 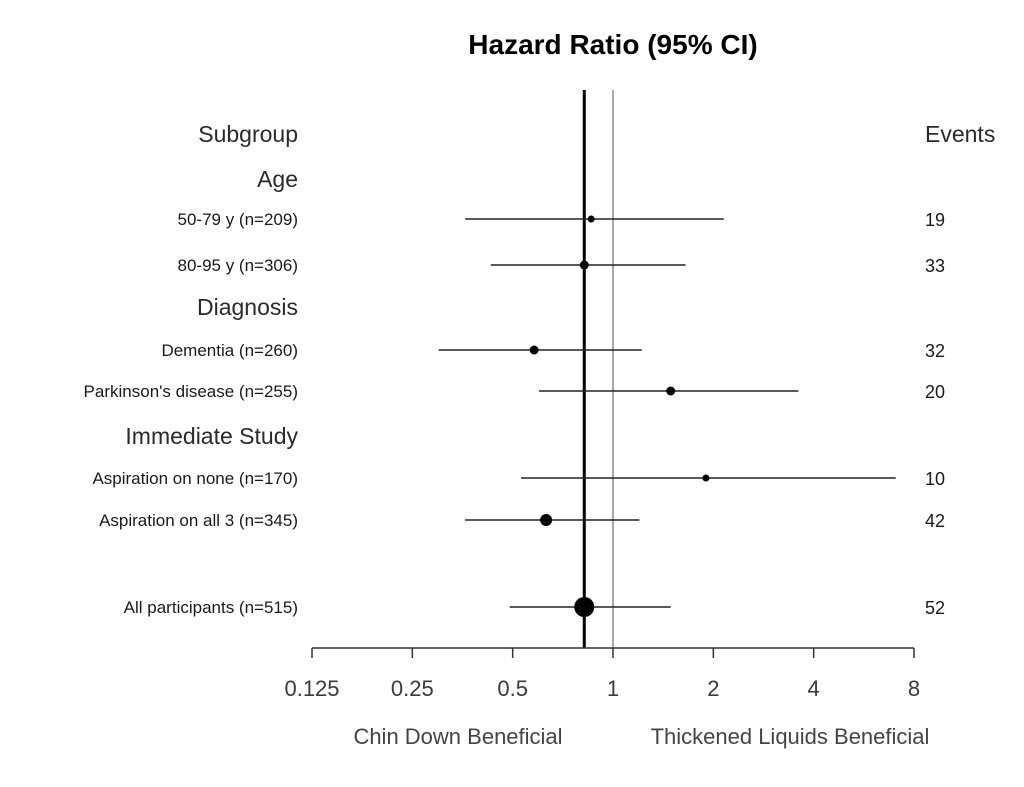 I want to click on subgroup-row: Parkinson's disease (n=255) 20, so click(x=514, y=392).